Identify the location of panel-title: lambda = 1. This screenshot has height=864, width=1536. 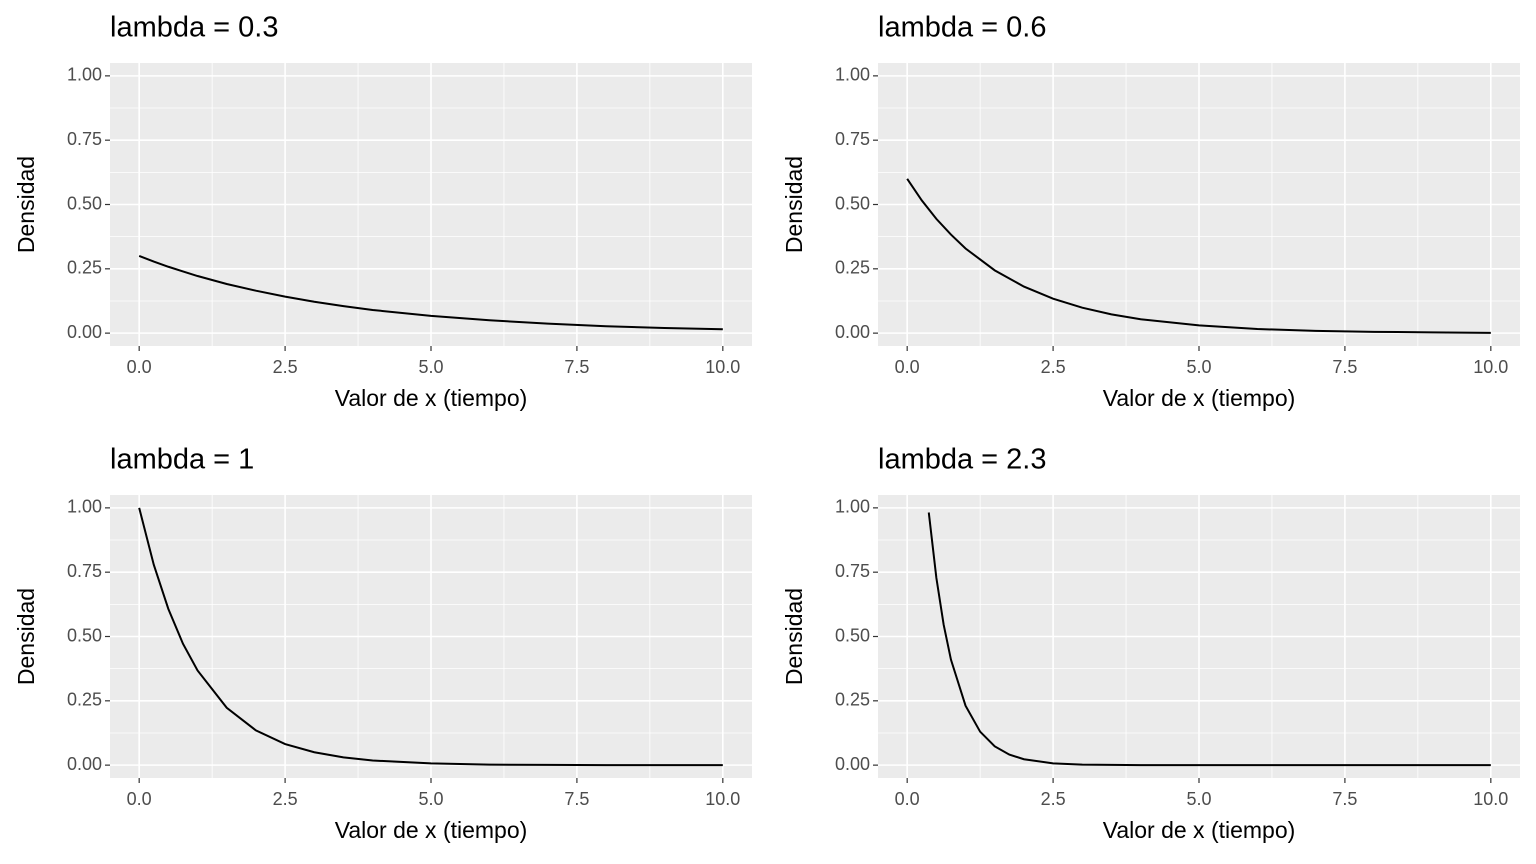
(182, 460).